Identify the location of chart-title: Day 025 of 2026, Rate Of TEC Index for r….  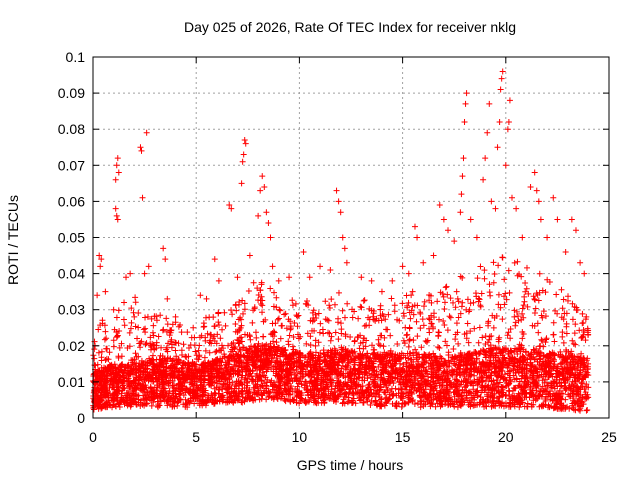
(350, 27).